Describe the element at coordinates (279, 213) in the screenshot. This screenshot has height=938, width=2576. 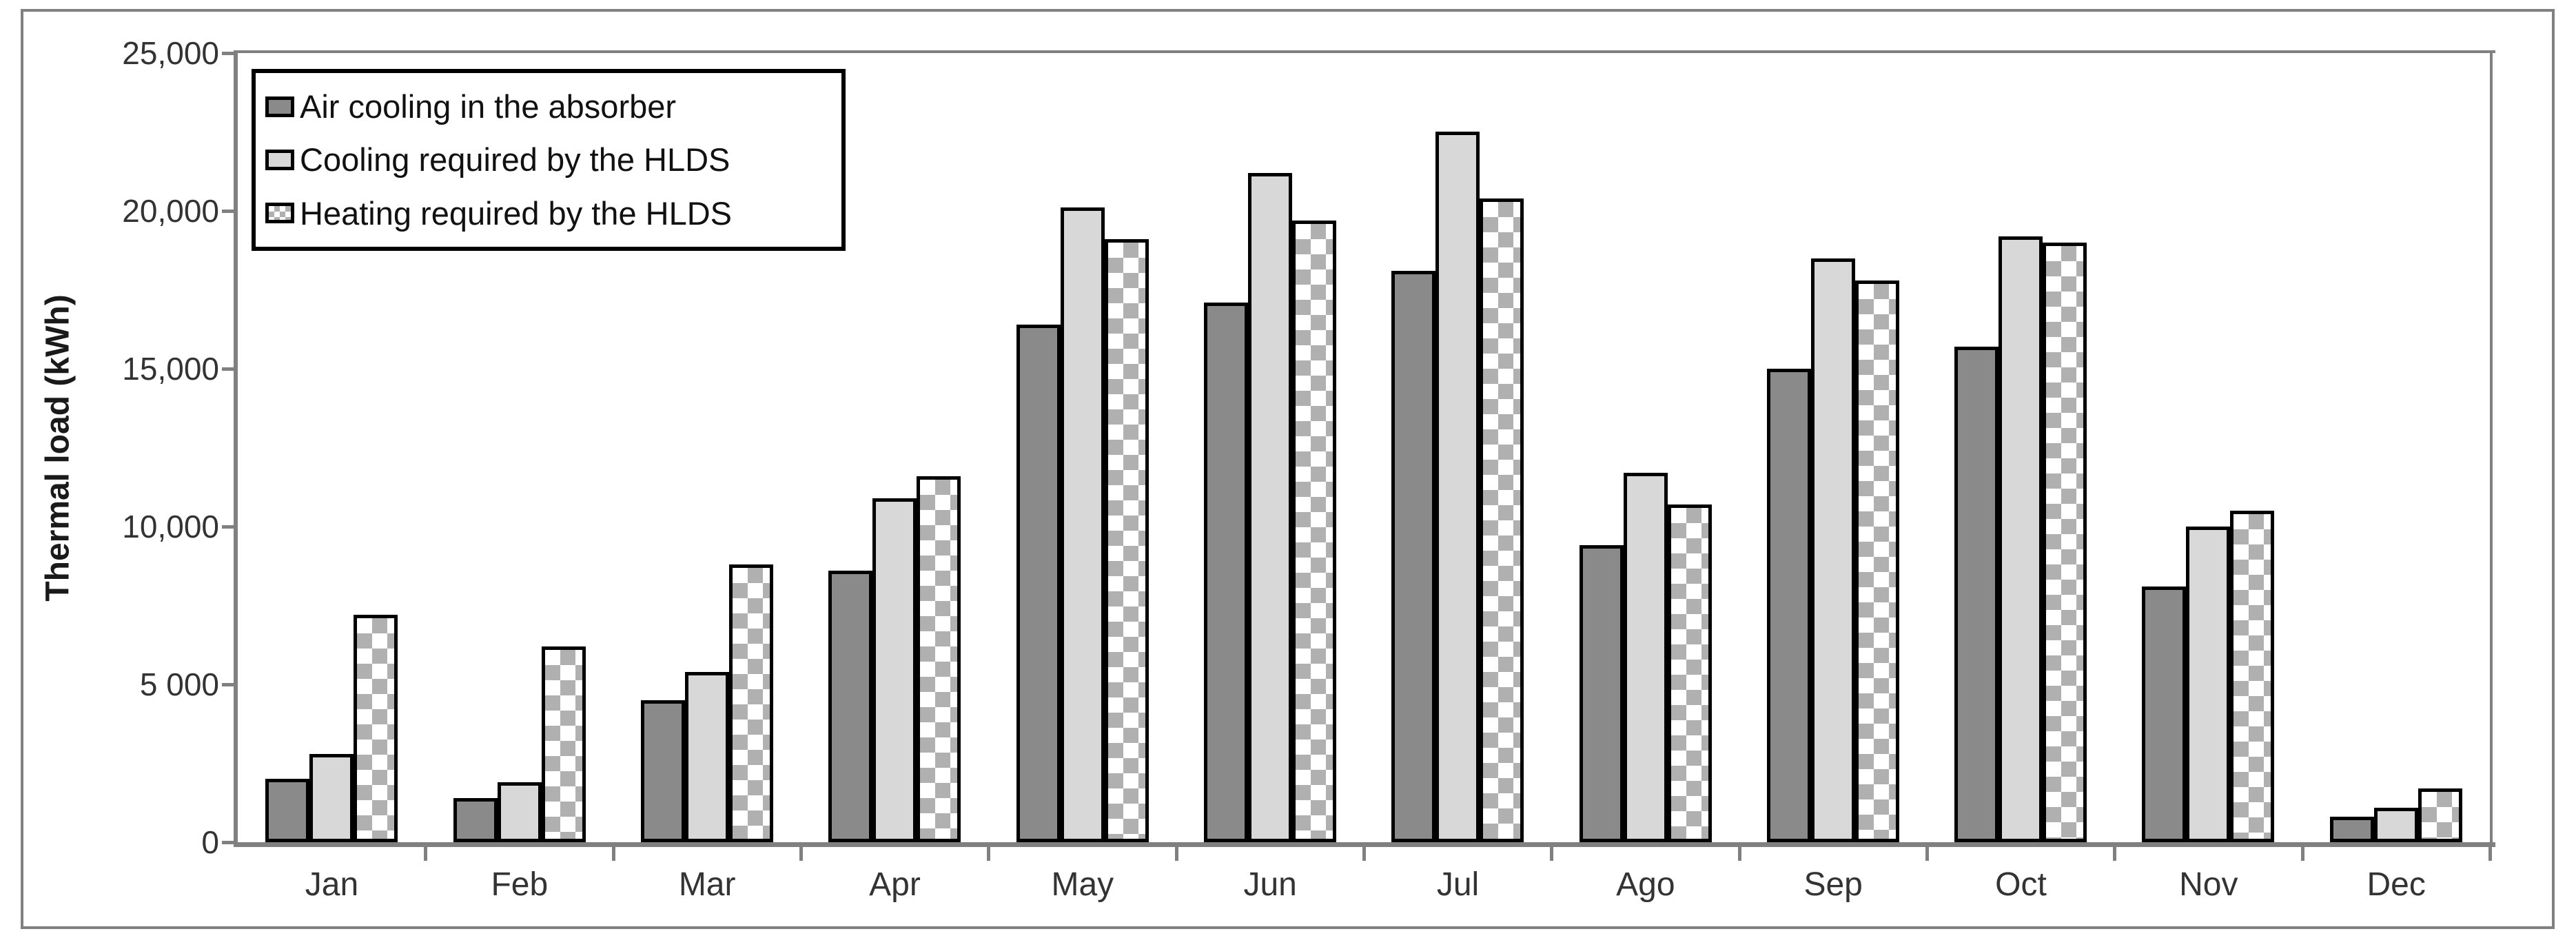
I see `legend-swatch-checkered` at that location.